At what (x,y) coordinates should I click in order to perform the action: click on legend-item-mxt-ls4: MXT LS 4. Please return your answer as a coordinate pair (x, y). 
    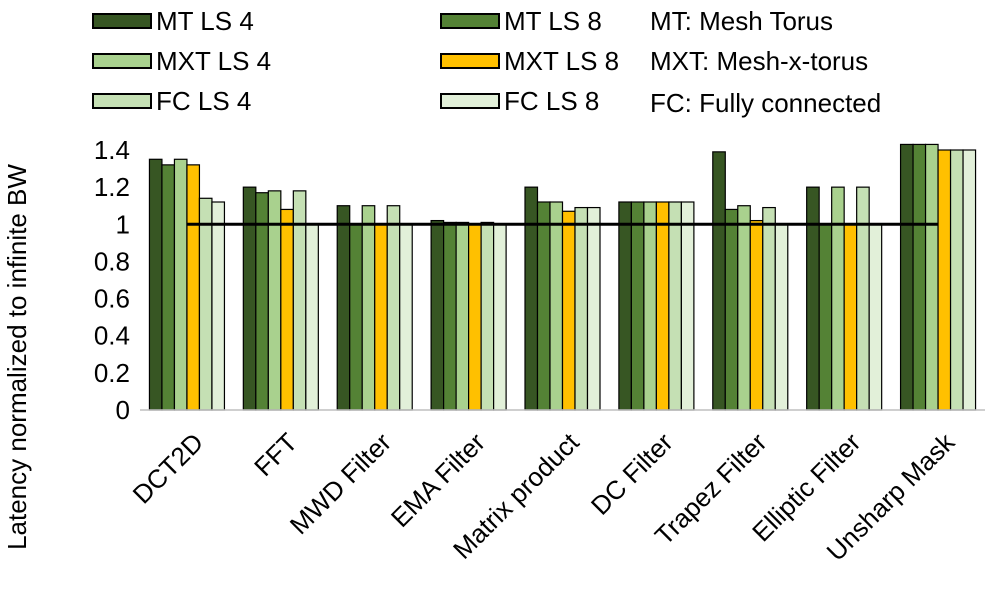
    Looking at the image, I should click on (181, 61).